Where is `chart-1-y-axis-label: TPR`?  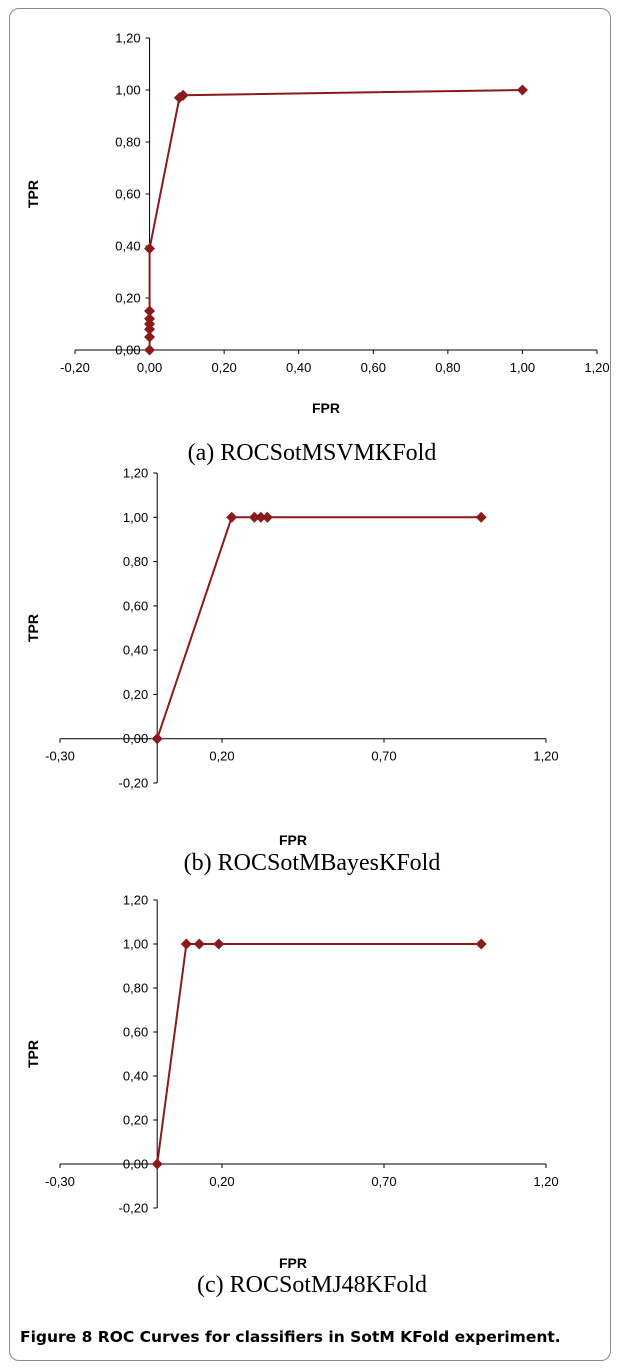 chart-1-y-axis-label: TPR is located at coordinates (33, 194).